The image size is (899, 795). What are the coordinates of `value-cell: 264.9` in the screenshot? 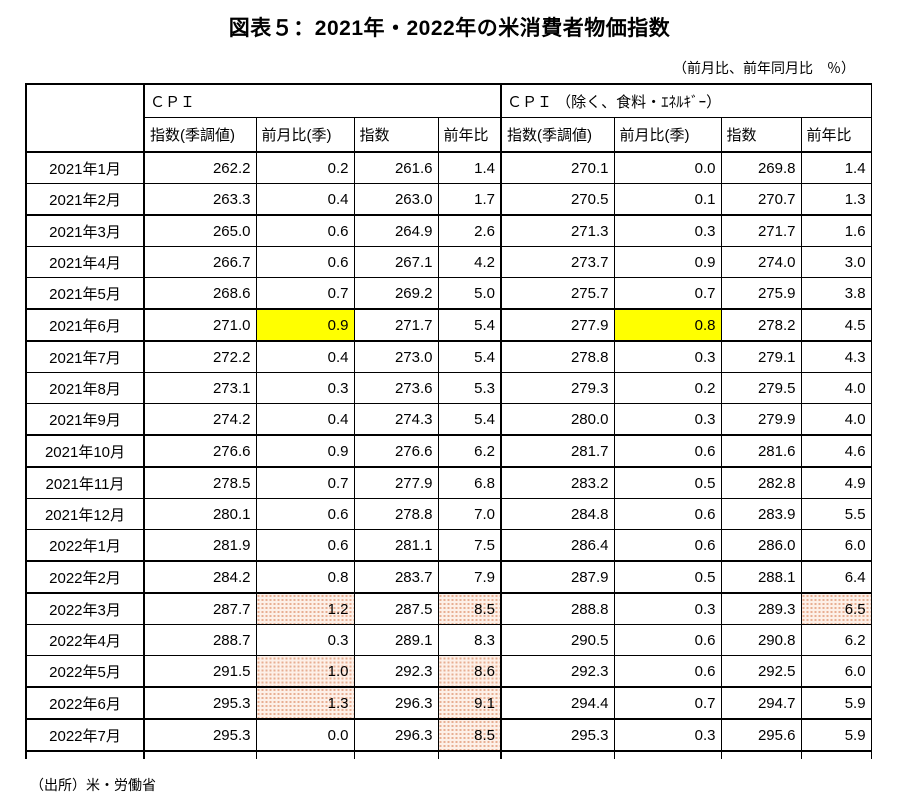 It's located at (396, 230).